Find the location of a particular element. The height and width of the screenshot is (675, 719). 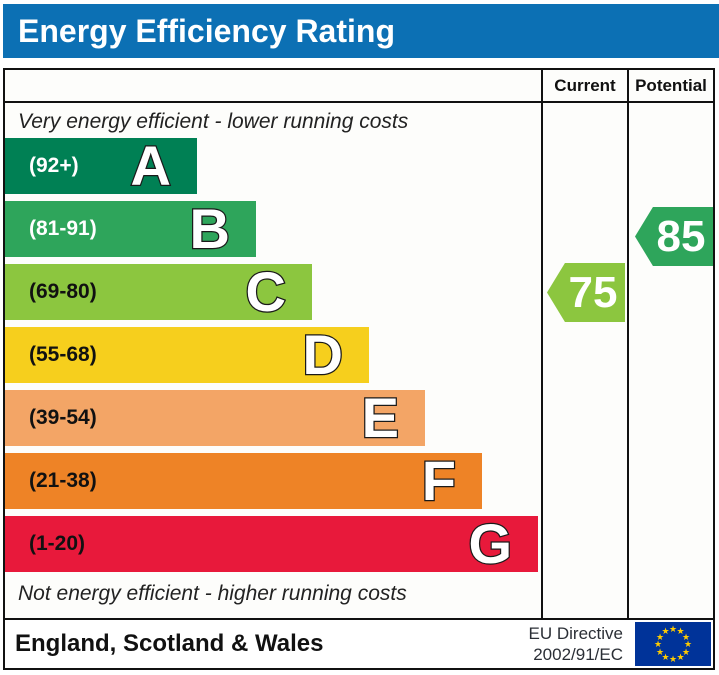

current-rating-value: 75 is located at coordinates (593, 292).